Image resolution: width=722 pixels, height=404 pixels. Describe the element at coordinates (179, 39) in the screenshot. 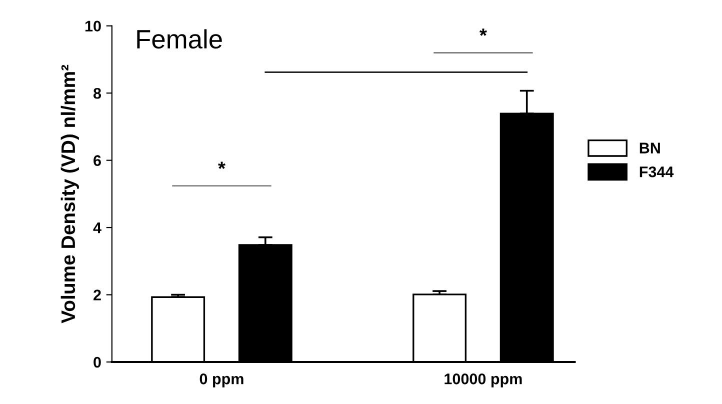

I see `chart-title: Female` at that location.